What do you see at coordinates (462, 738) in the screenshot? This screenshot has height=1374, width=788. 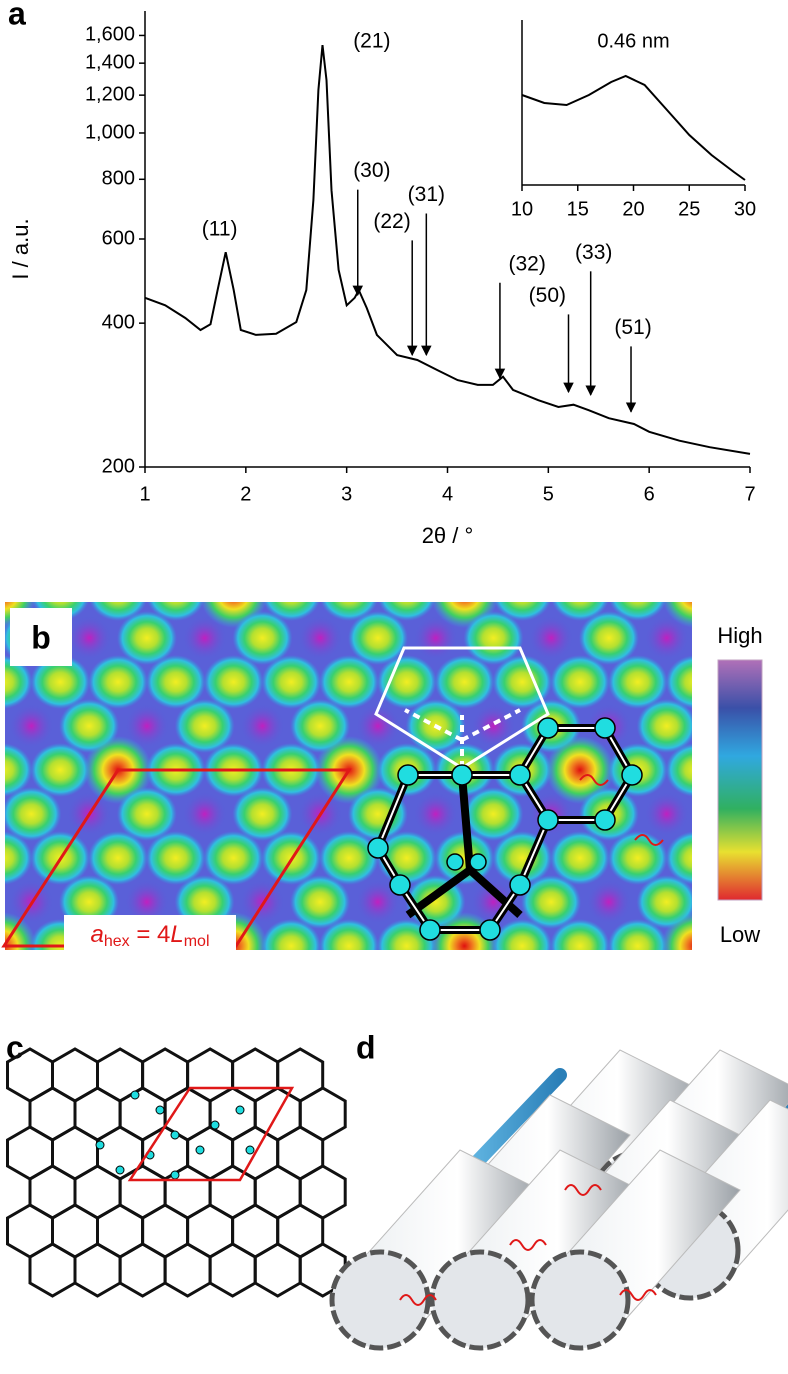 I see `dashed-bonds` at bounding box center [462, 738].